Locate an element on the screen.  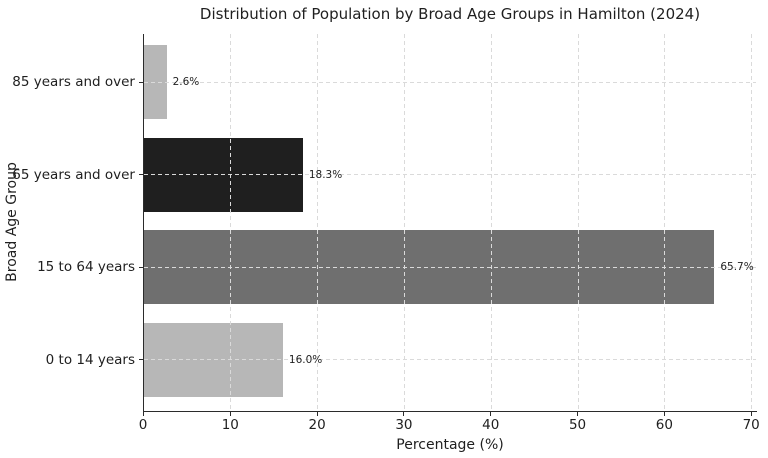
x-tick-label: 20 is located at coordinates (317, 425).